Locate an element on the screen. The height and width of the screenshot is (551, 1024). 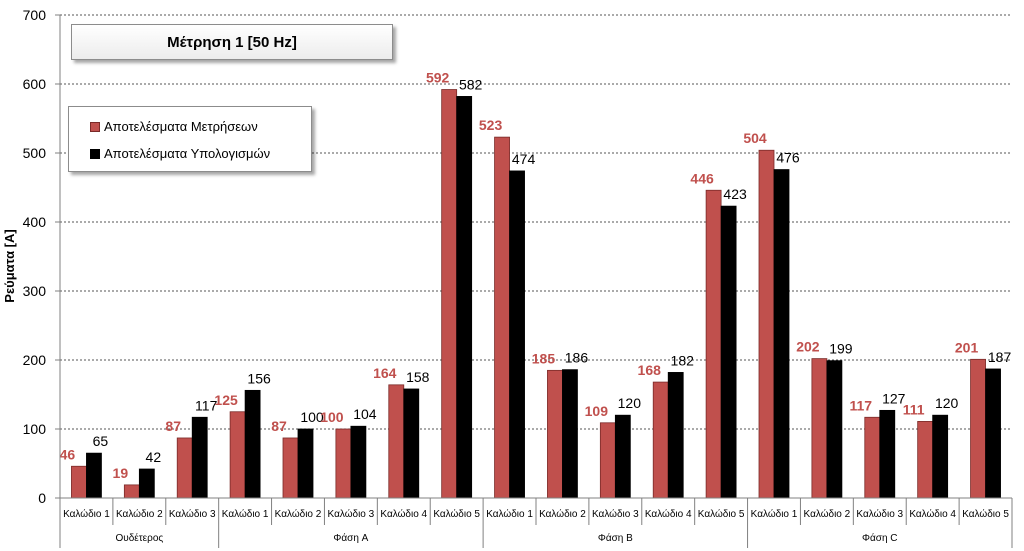
data-label-measured: 523 is located at coordinates (491, 125).